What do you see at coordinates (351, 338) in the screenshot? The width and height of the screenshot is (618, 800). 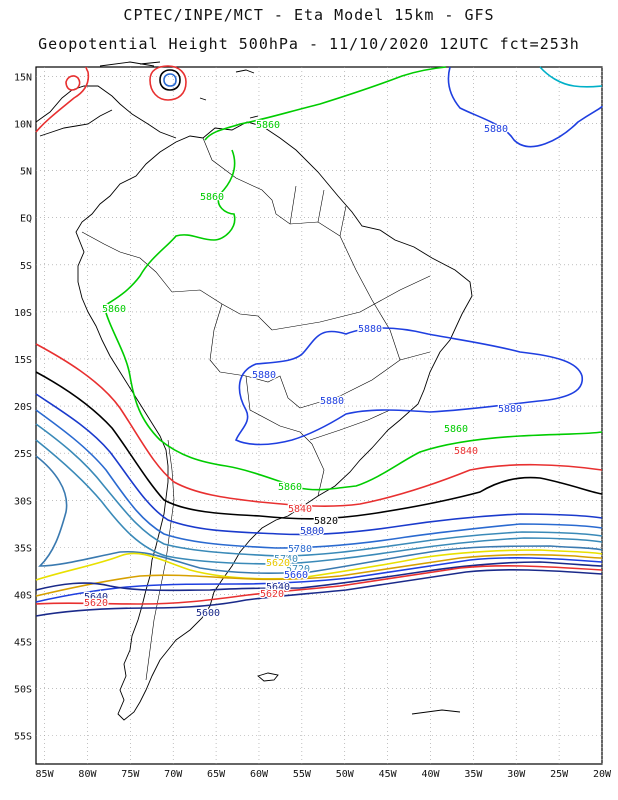 I see `brazil-state-lines` at bounding box center [351, 338].